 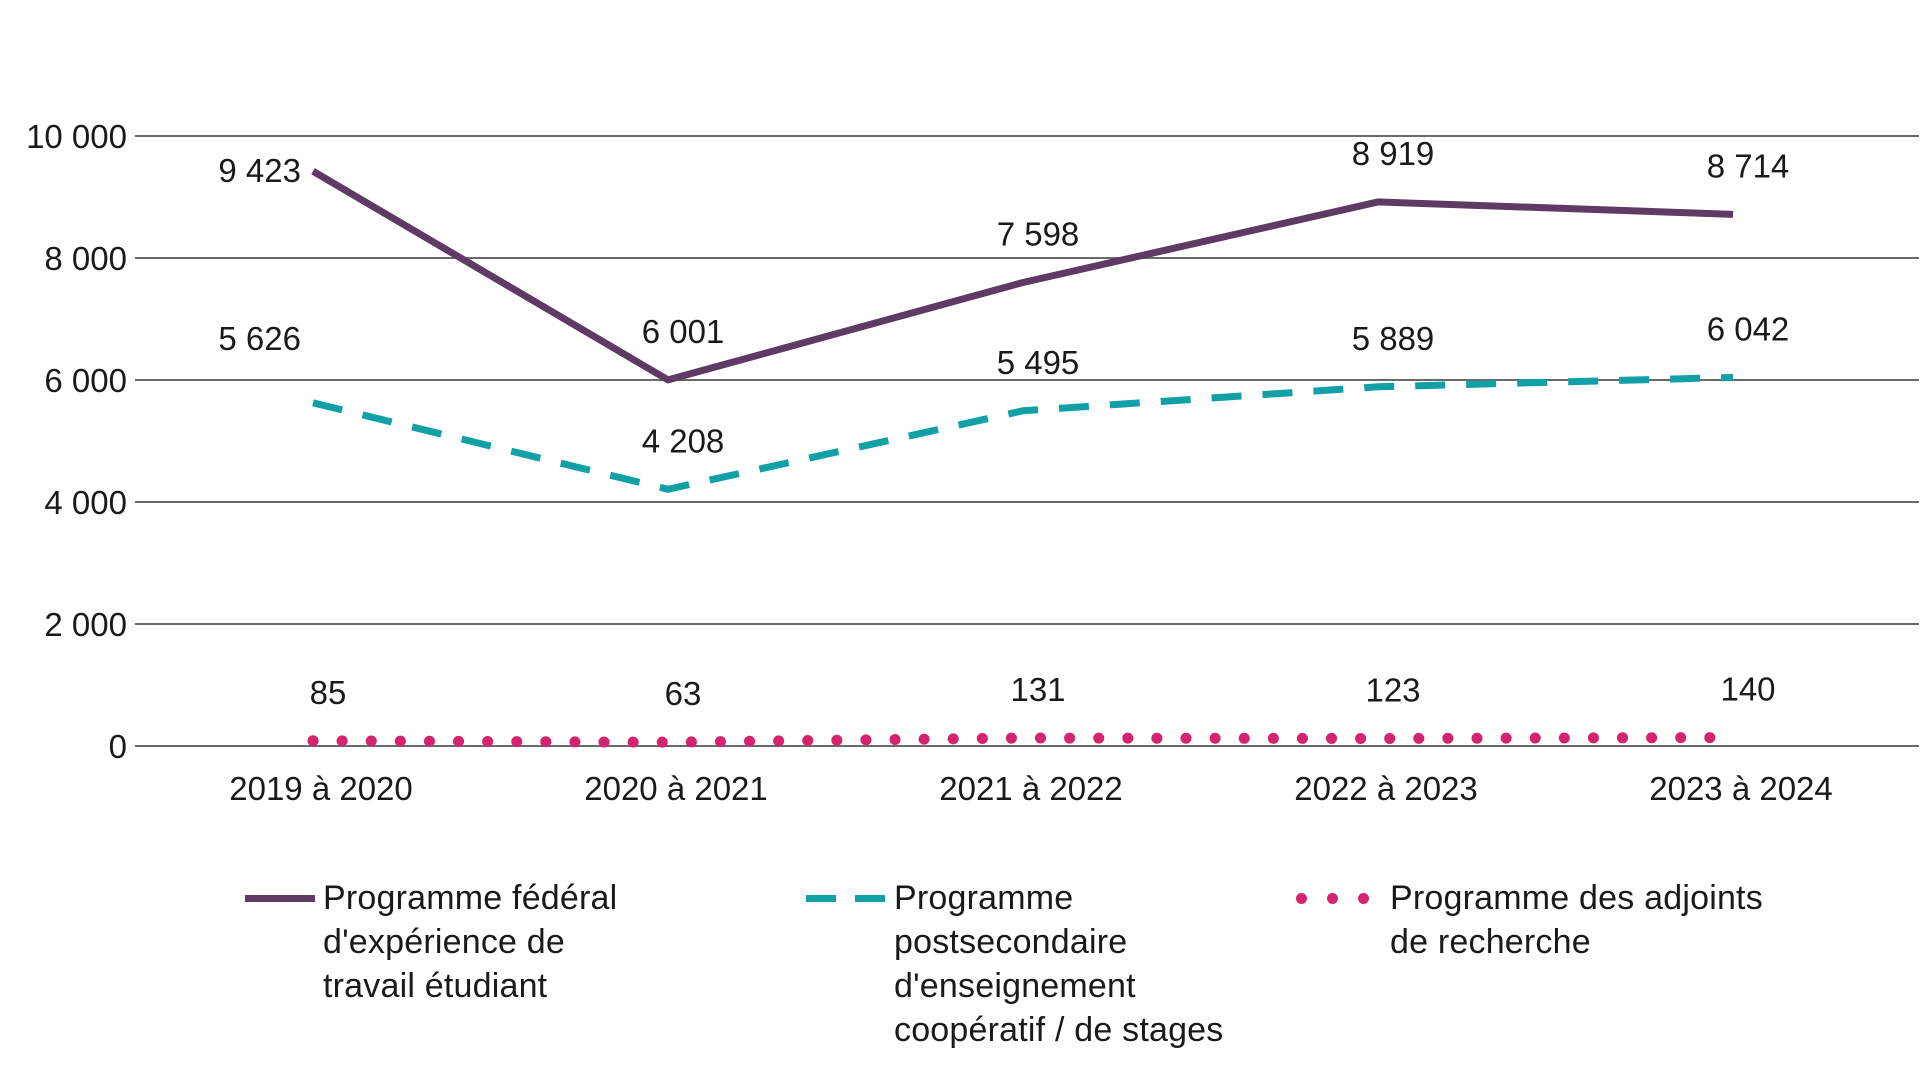 What do you see at coordinates (683, 440) in the screenshot?
I see `data-label-series-1: 4 208` at bounding box center [683, 440].